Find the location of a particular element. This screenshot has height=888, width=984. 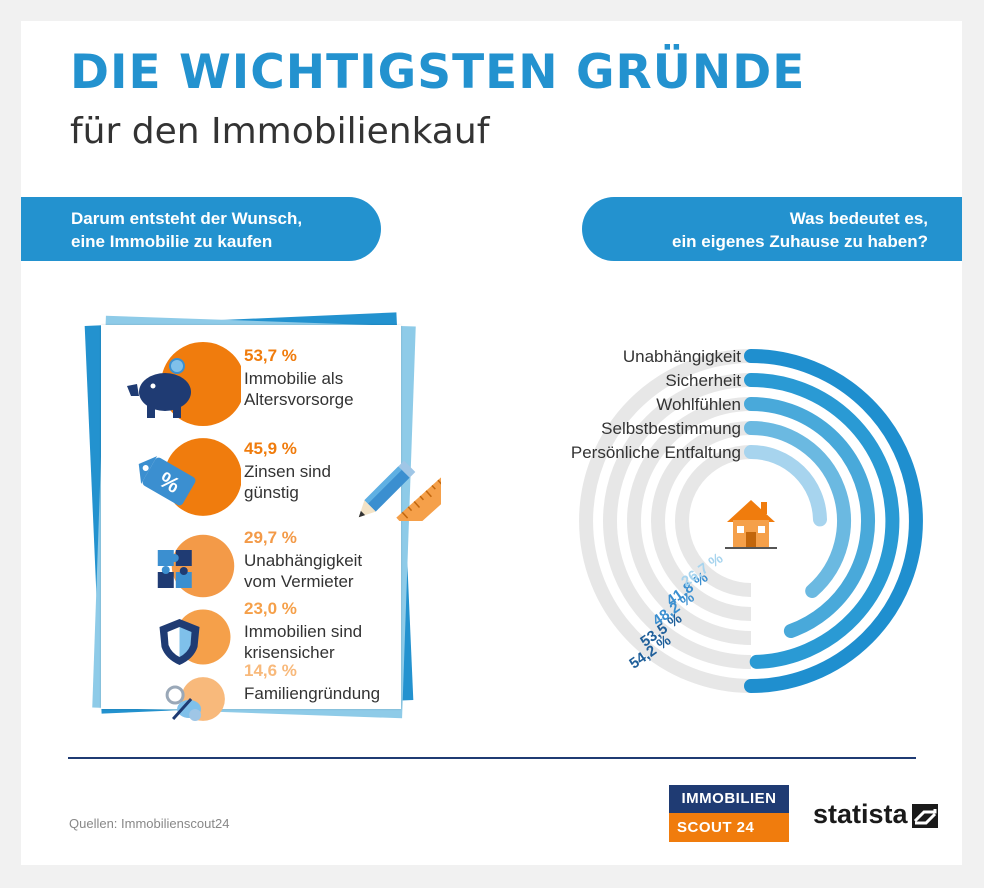

reason-value: 23,0 % is located at coordinates (270, 608).